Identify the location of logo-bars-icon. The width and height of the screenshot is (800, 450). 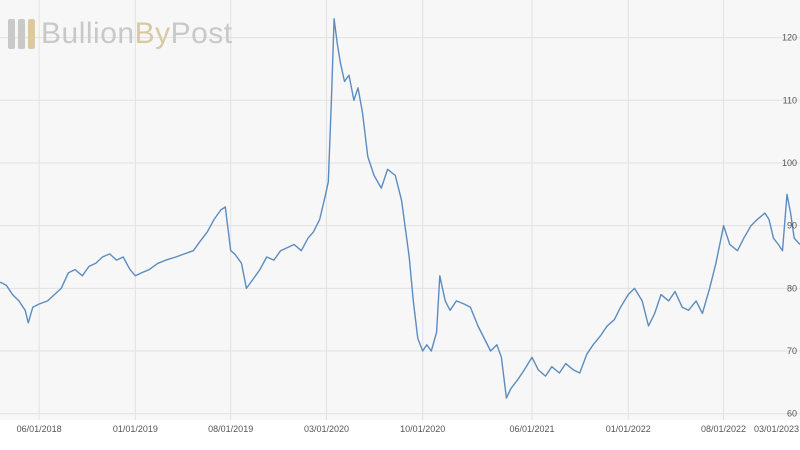
(21, 34).